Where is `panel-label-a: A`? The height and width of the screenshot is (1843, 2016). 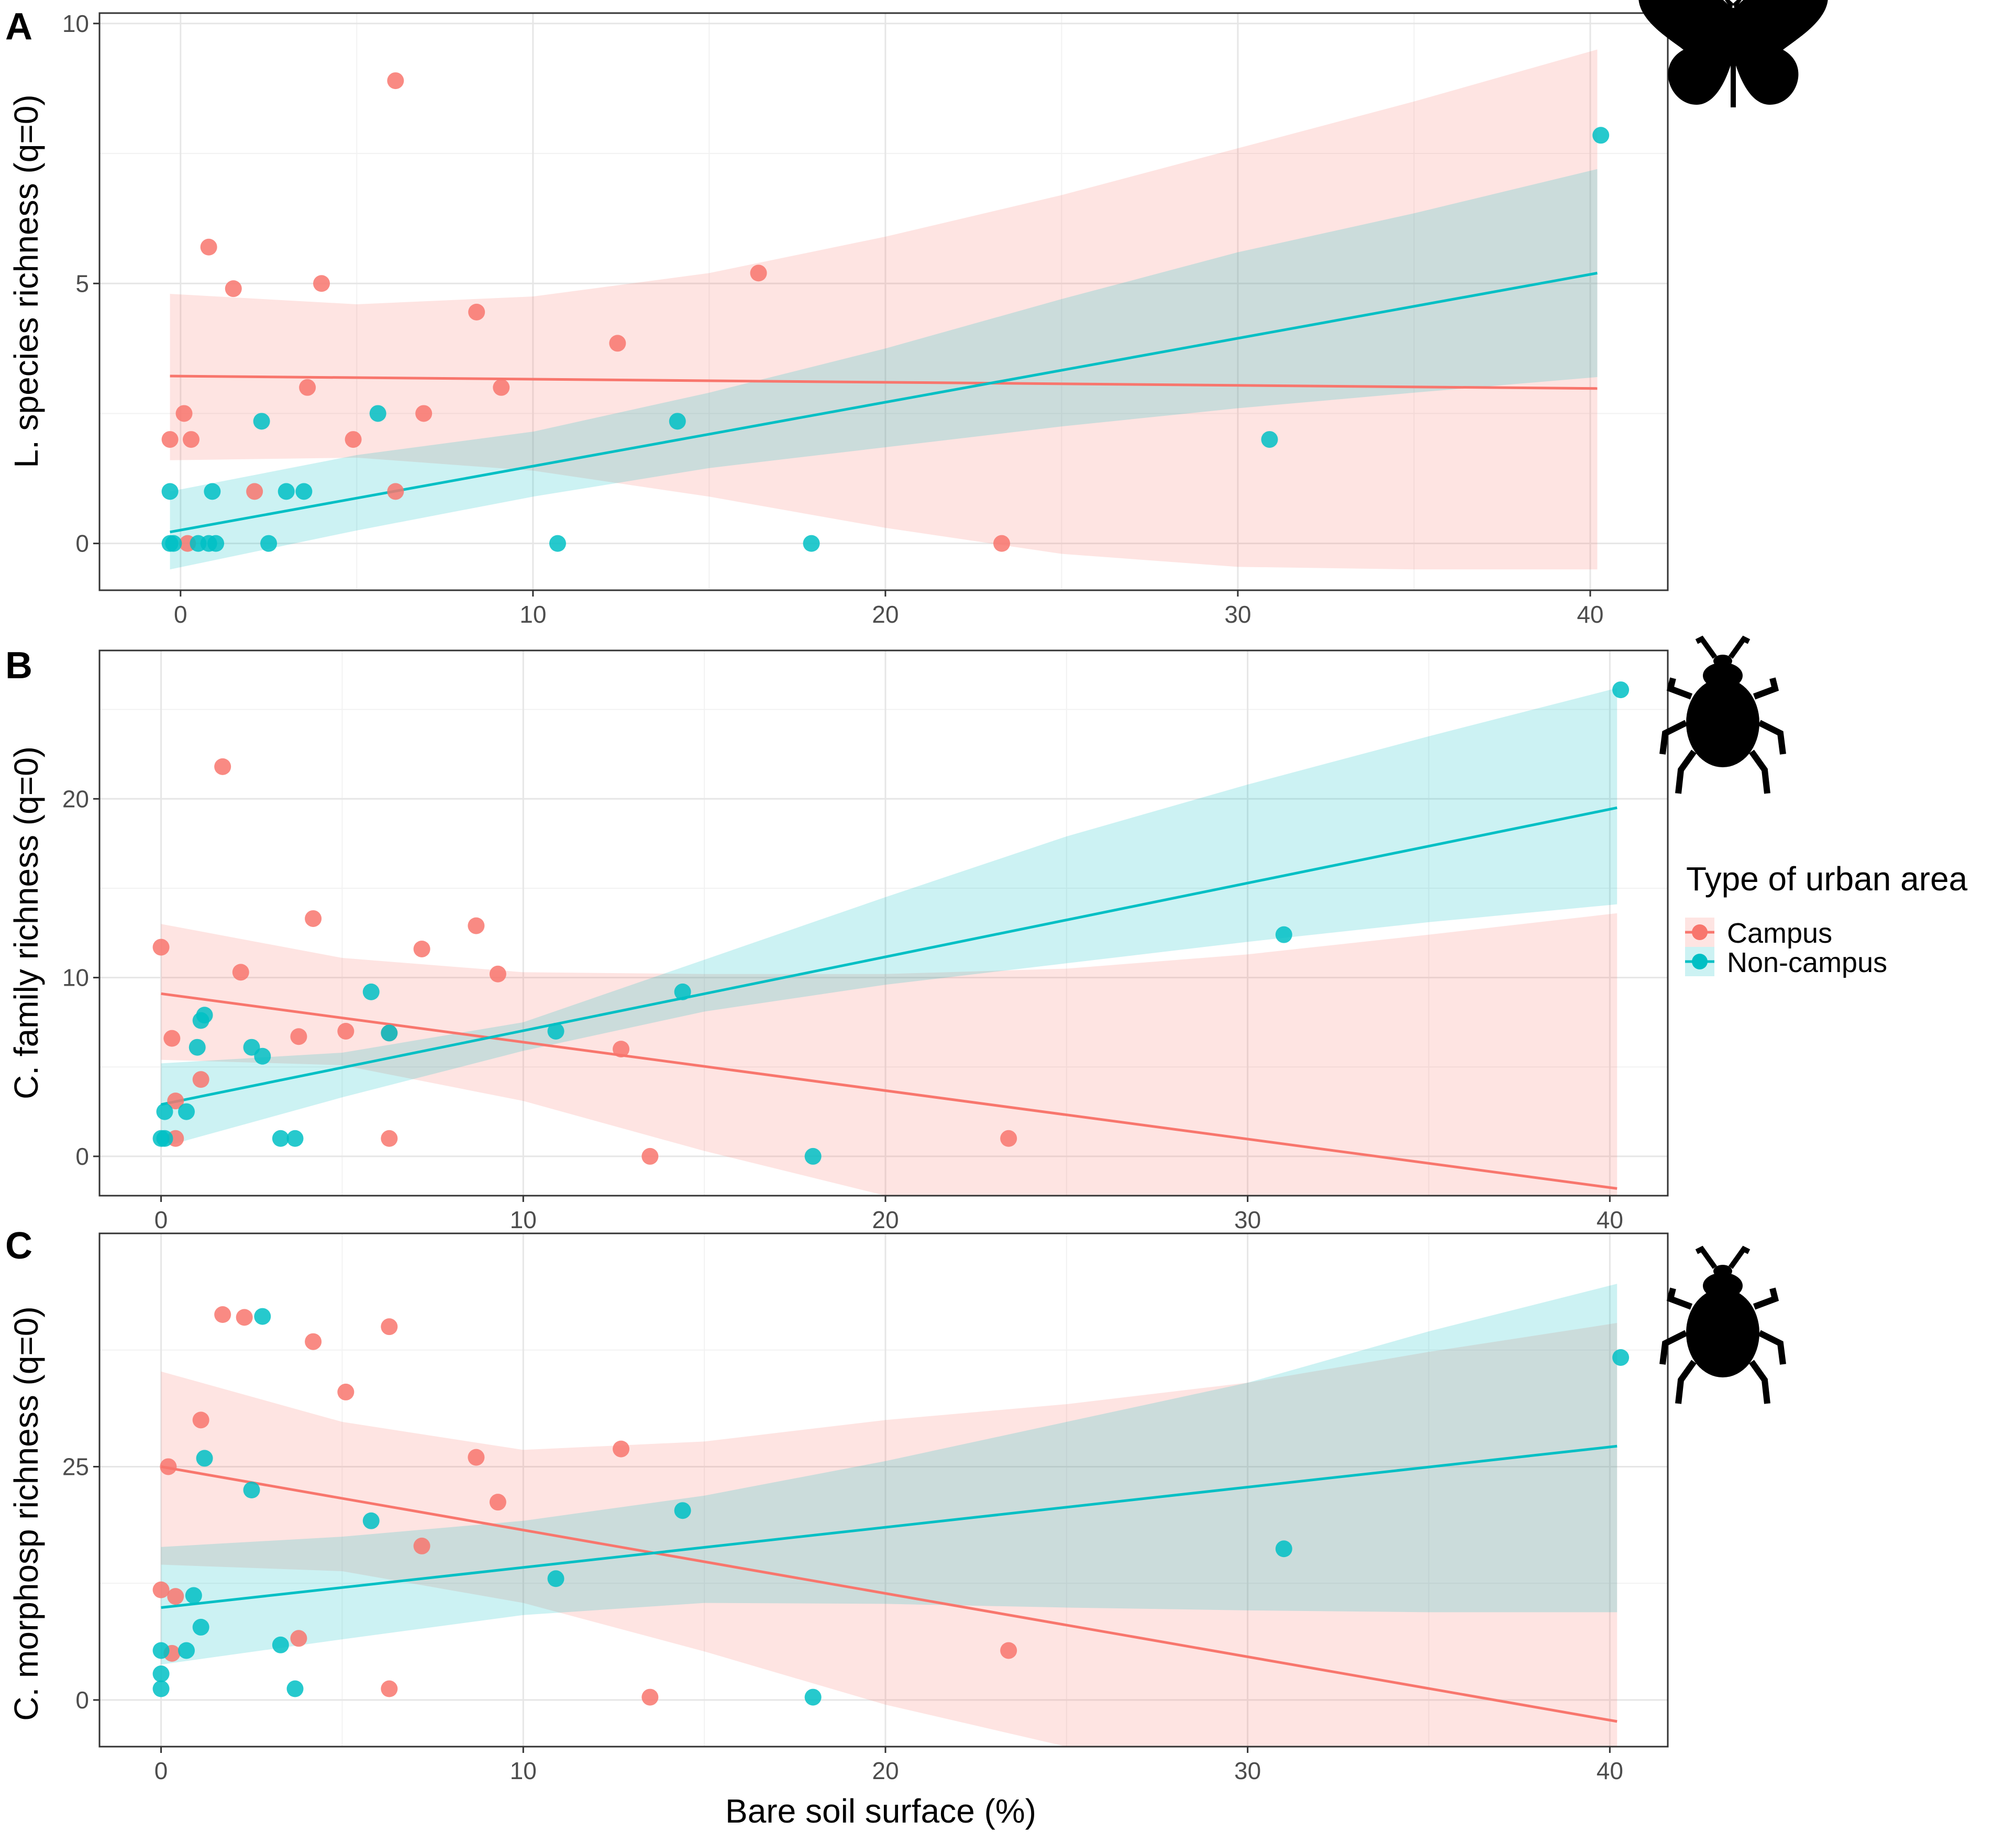
panel-label-a: A is located at coordinates (19, 27).